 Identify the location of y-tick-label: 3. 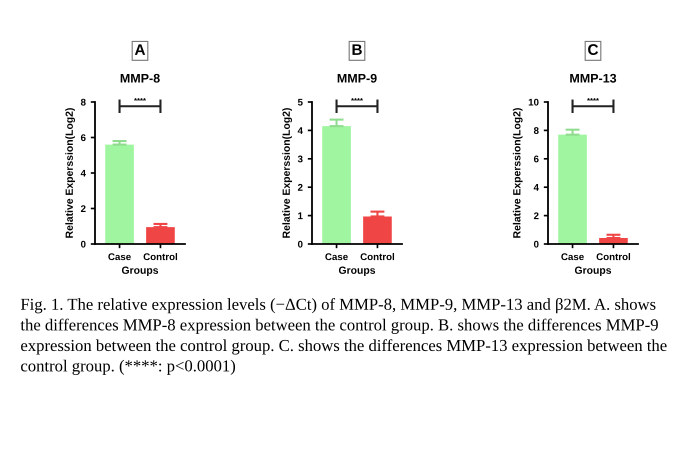
(300, 159).